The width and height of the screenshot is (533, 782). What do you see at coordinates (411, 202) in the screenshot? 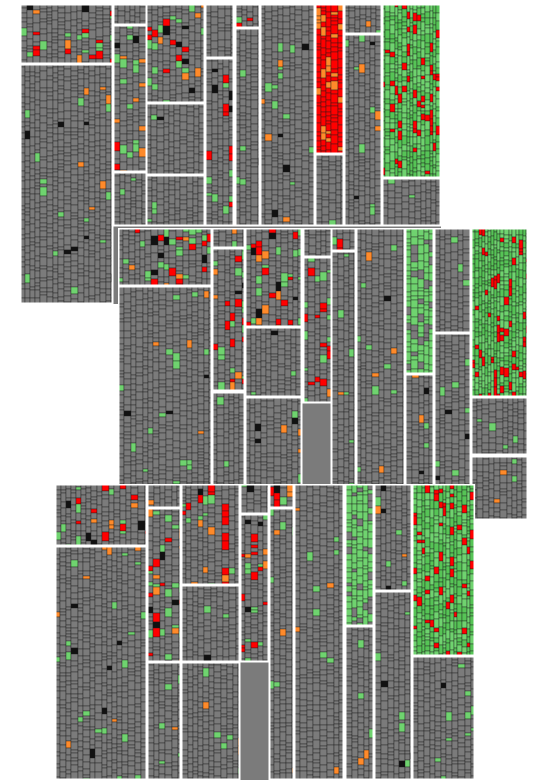
I see `treemap-panel-border` at bounding box center [411, 202].